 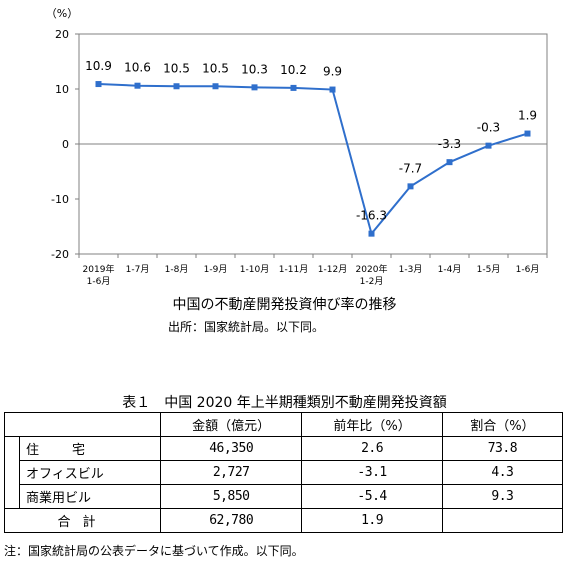 I want to click on x-tick-label: 1-9月, so click(x=216, y=269).